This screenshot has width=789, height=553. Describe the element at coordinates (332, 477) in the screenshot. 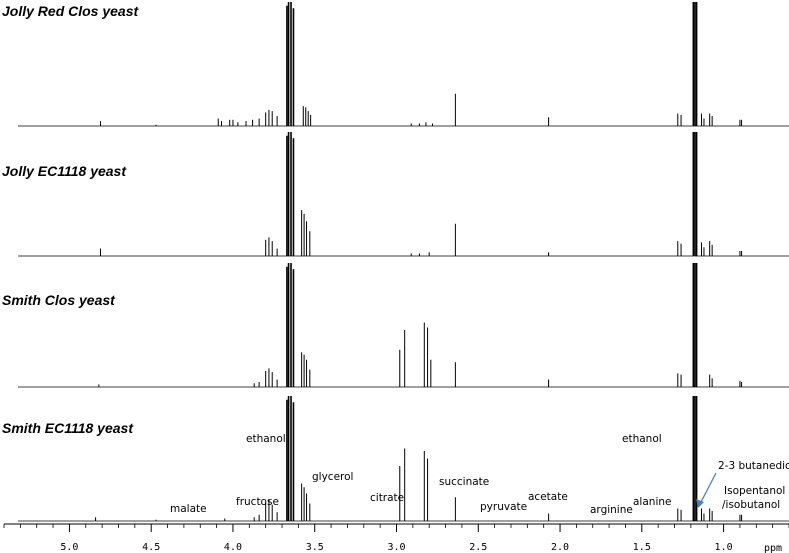

I see `annotation-glycerol: glycerol` at that location.